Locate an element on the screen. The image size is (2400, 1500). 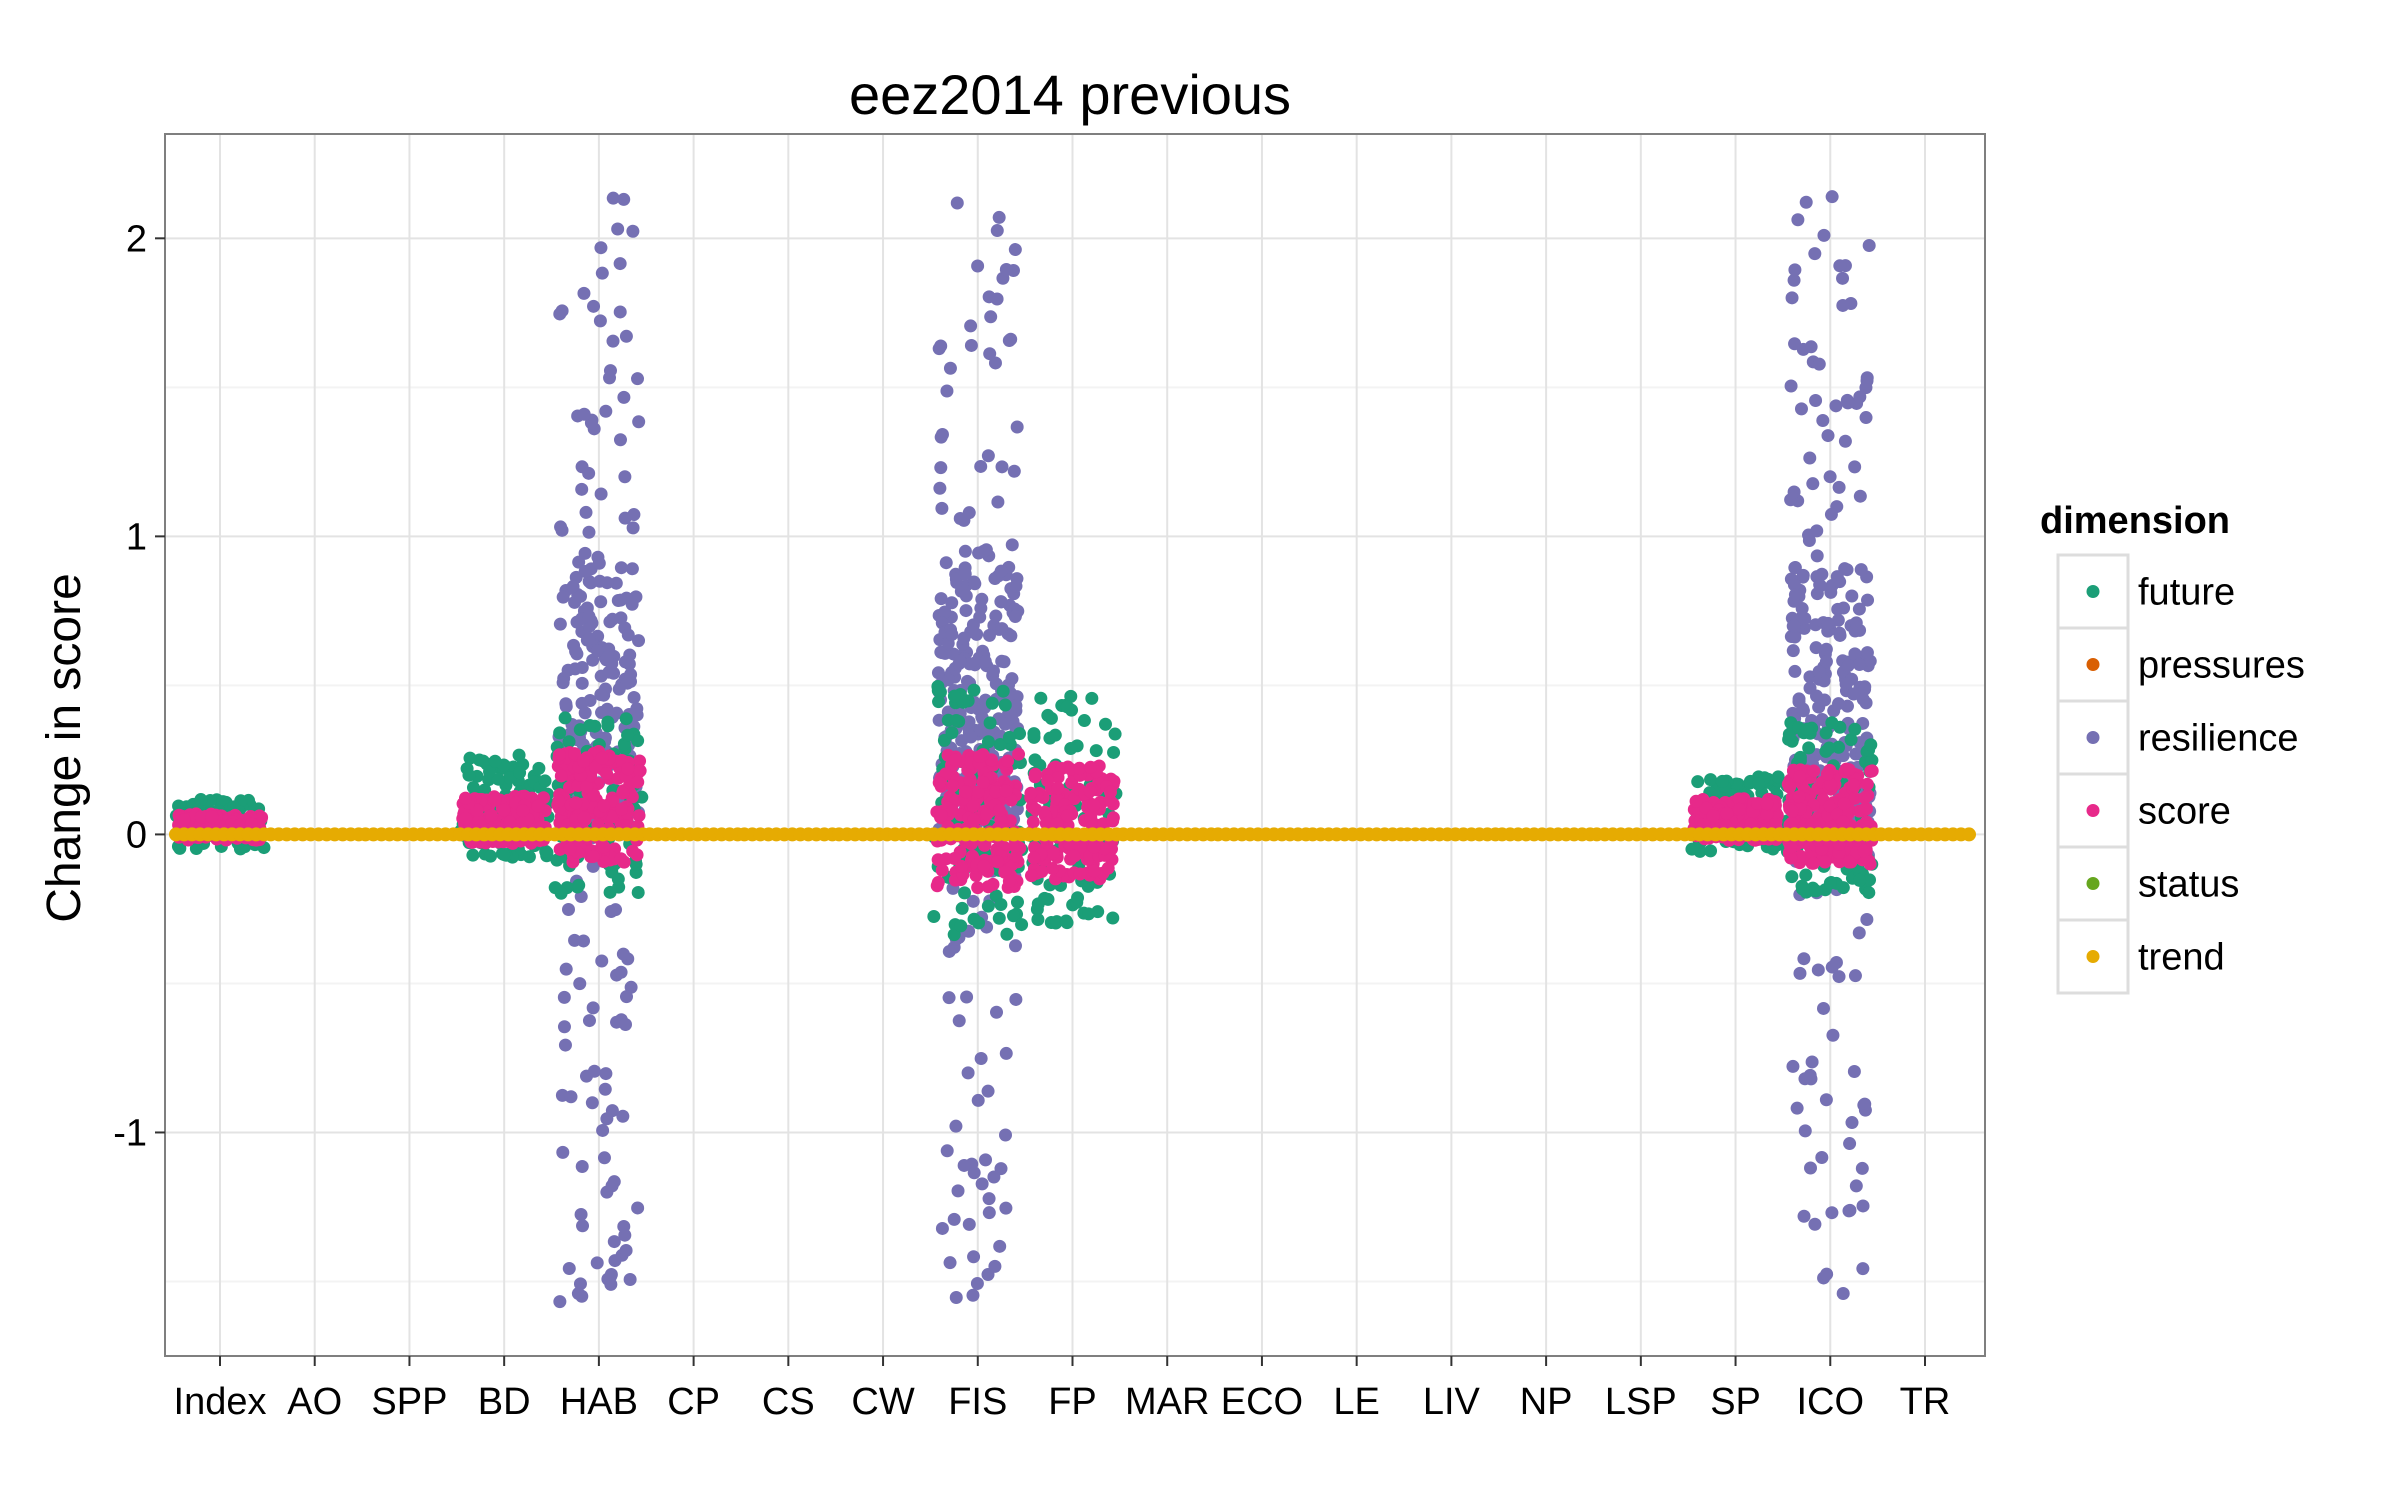
legend-swatch-score is located at coordinates (2093, 810).